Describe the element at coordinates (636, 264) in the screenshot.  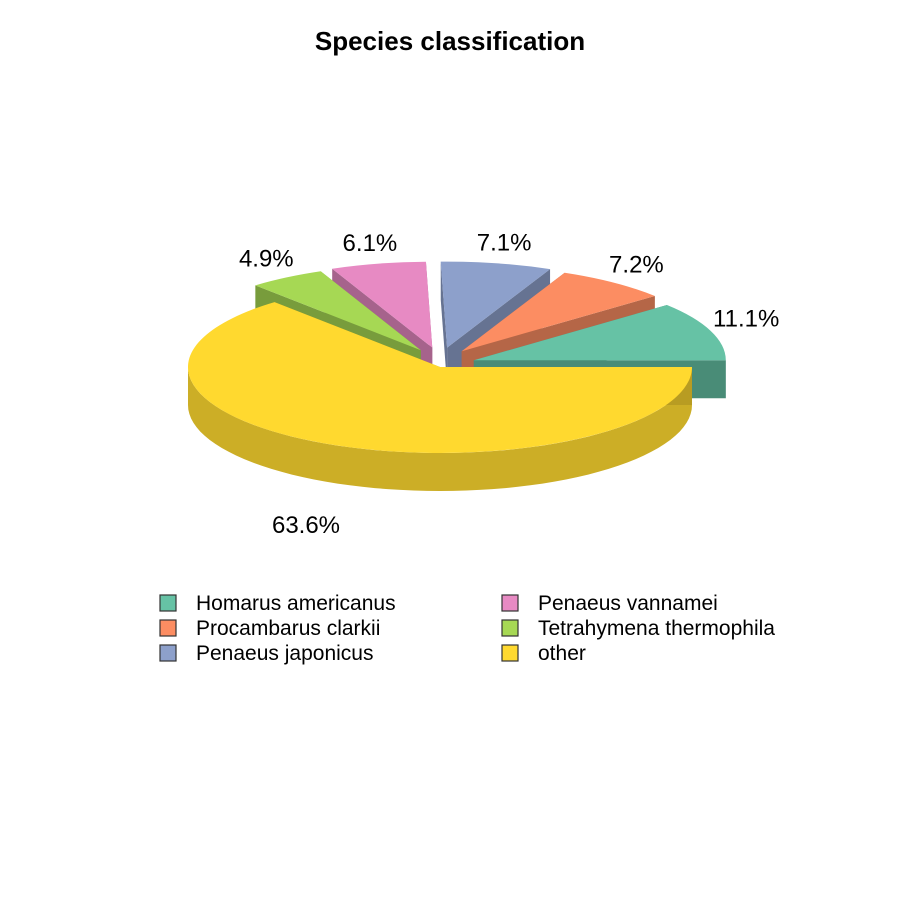
I see `pct-label-procambarus-clarkii: 7.2%` at that location.